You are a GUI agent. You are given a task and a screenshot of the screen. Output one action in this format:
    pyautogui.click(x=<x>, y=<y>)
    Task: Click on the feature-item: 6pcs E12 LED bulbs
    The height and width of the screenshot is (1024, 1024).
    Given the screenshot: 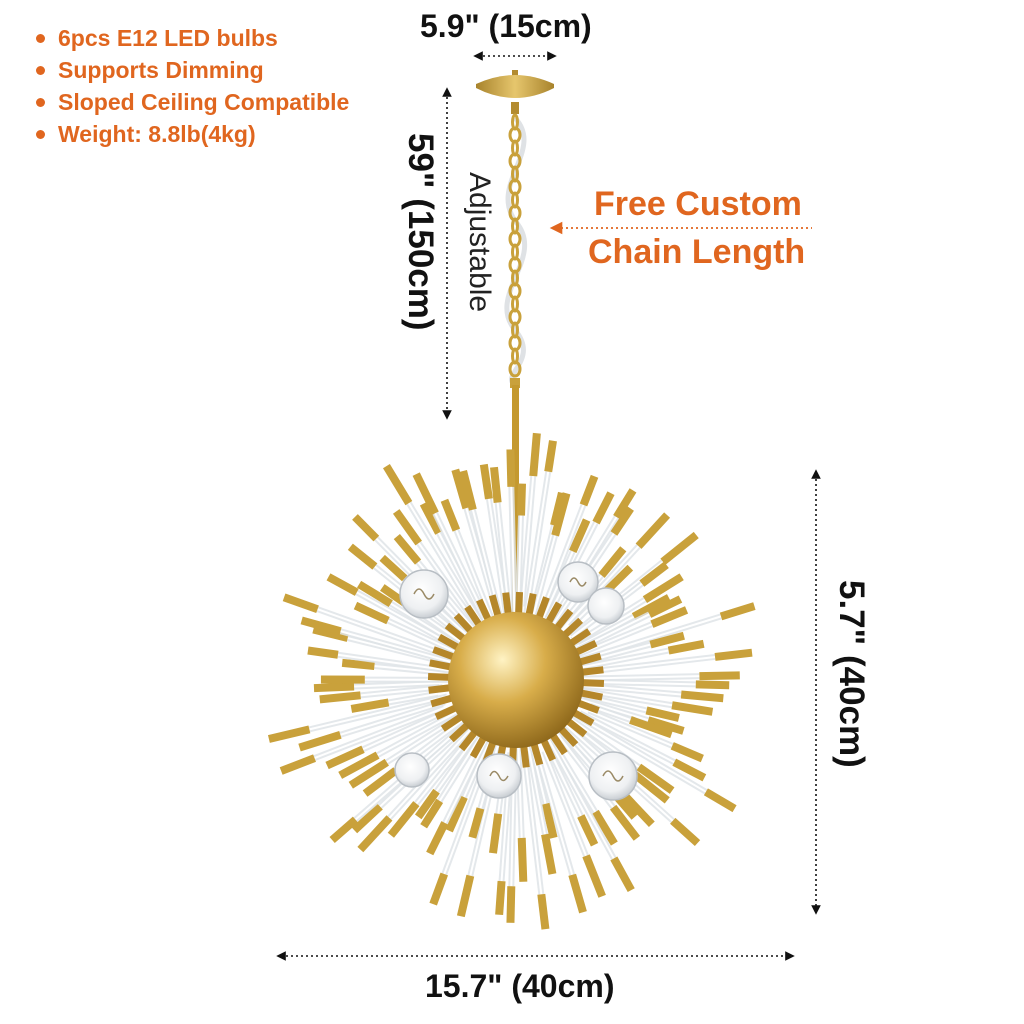 What is the action you would take?
    pyautogui.click(x=189, y=38)
    